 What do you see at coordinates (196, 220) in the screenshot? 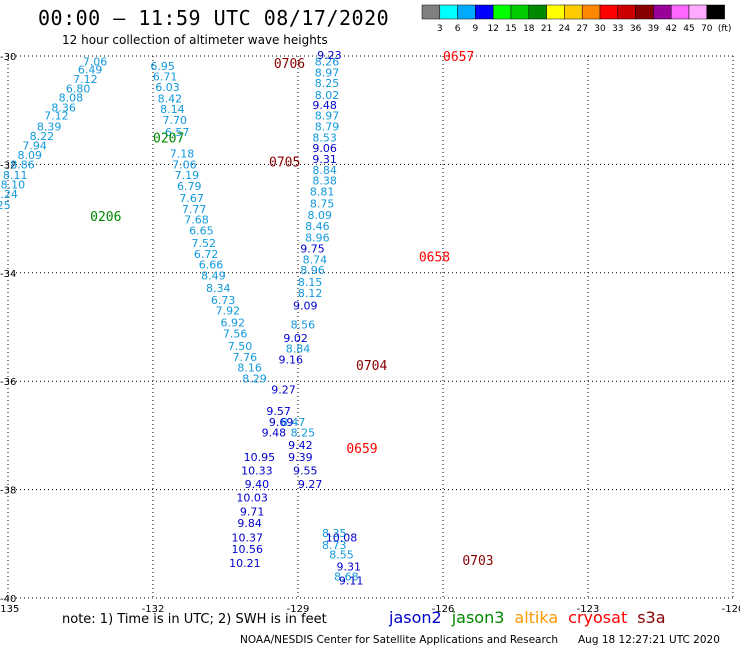
I see `wave-height-point: 7.68` at bounding box center [196, 220].